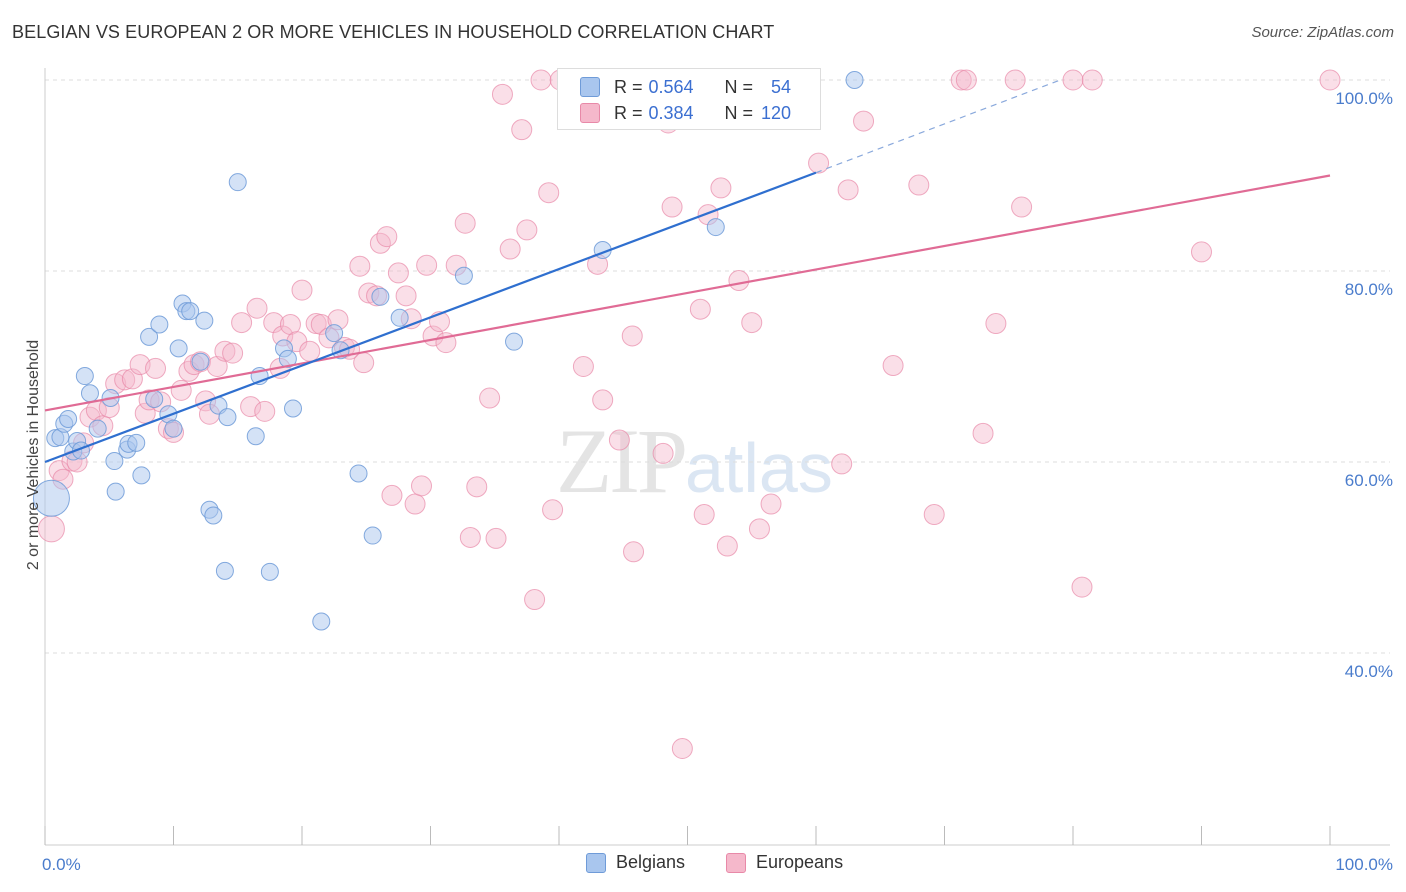 The image size is (1406, 892). I want to click on source-label: Source: ZipAtlas.com, so click(1322, 32).